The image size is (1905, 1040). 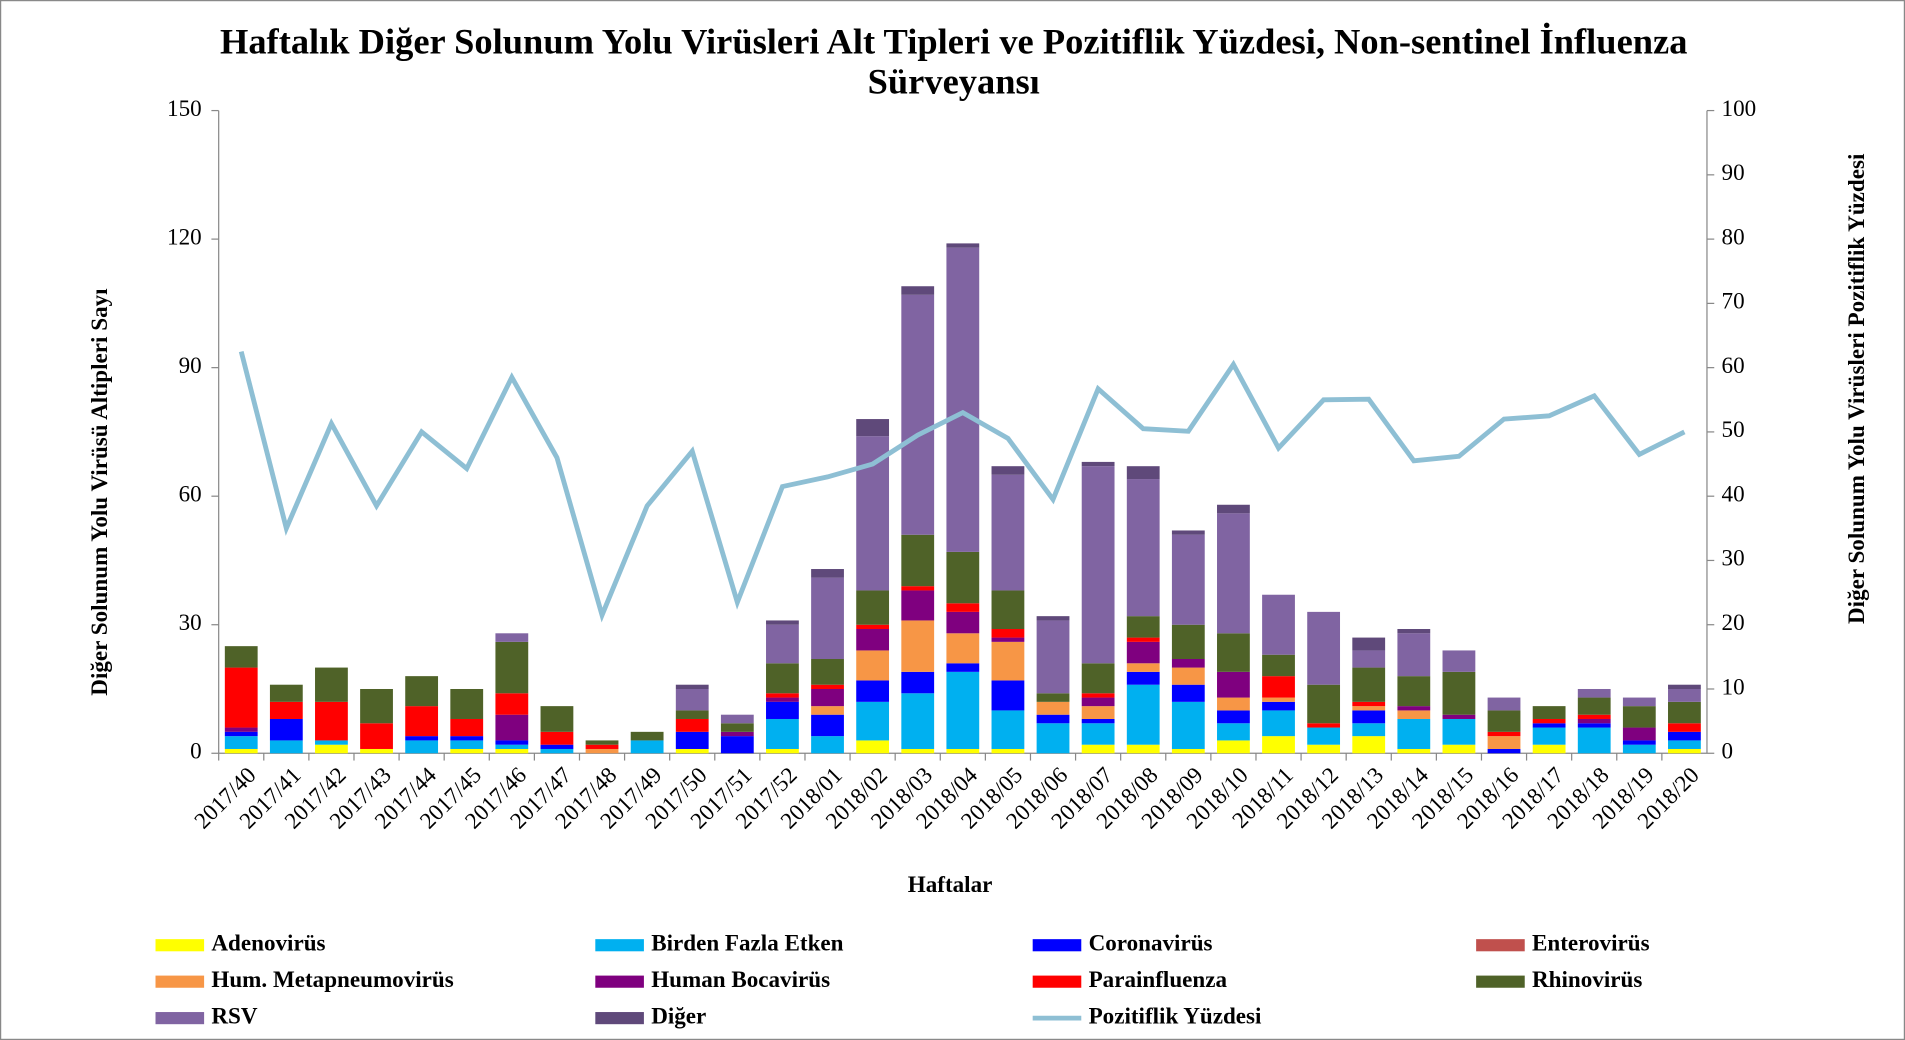 What do you see at coordinates (1739, 108) in the screenshot?
I see `y2-tick-label: 100` at bounding box center [1739, 108].